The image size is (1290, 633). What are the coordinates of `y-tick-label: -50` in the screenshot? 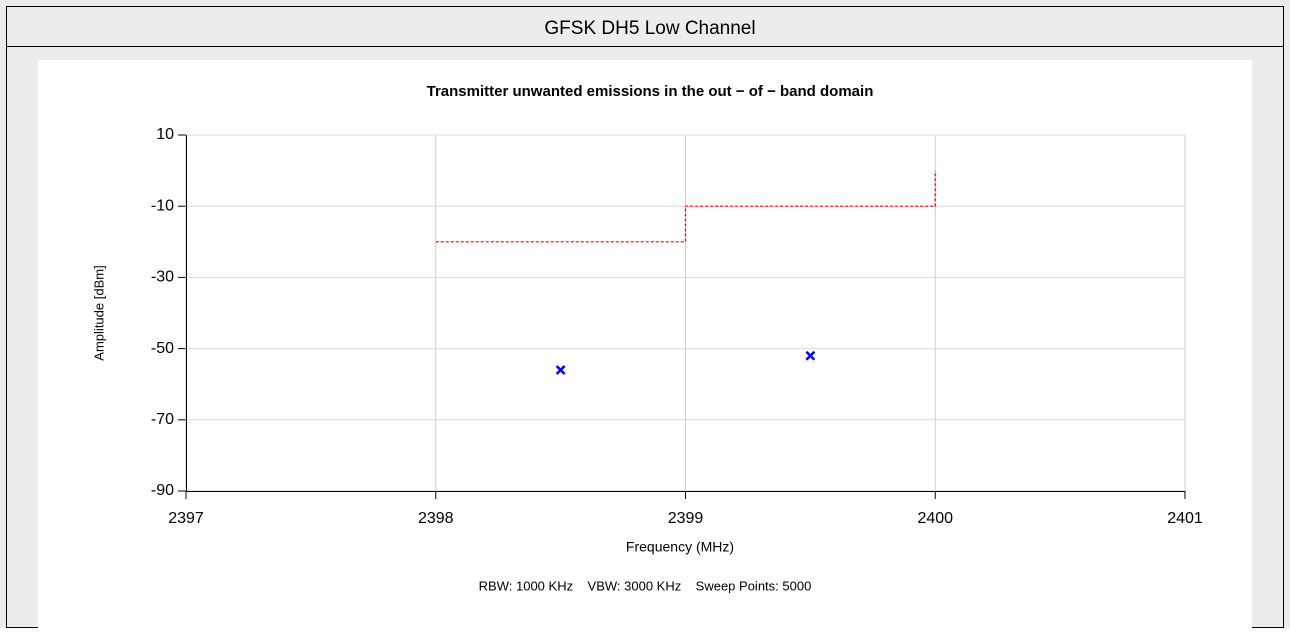 It's located at (162, 348).